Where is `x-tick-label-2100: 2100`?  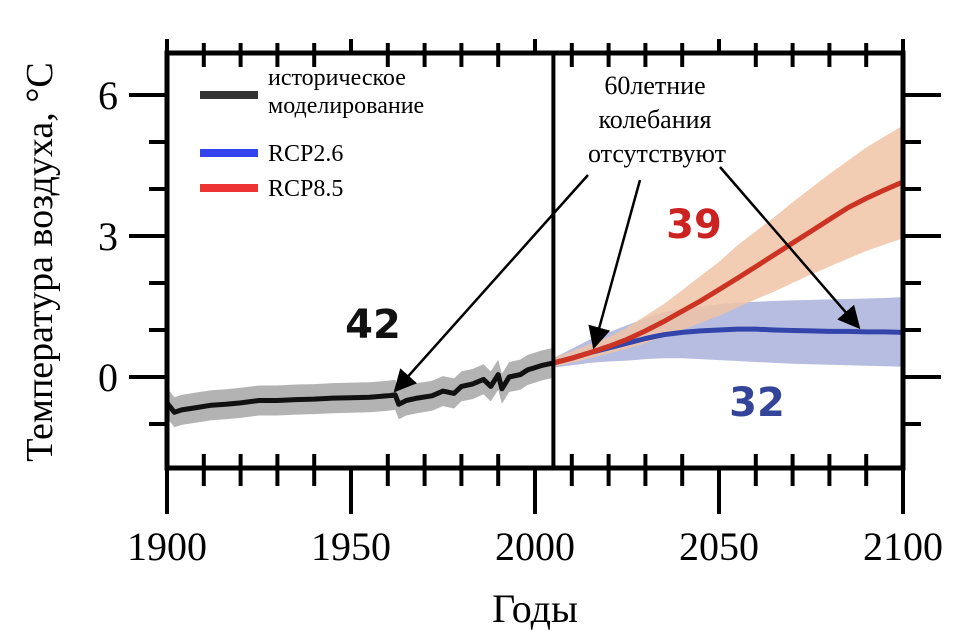 x-tick-label-2100: 2100 is located at coordinates (903, 546).